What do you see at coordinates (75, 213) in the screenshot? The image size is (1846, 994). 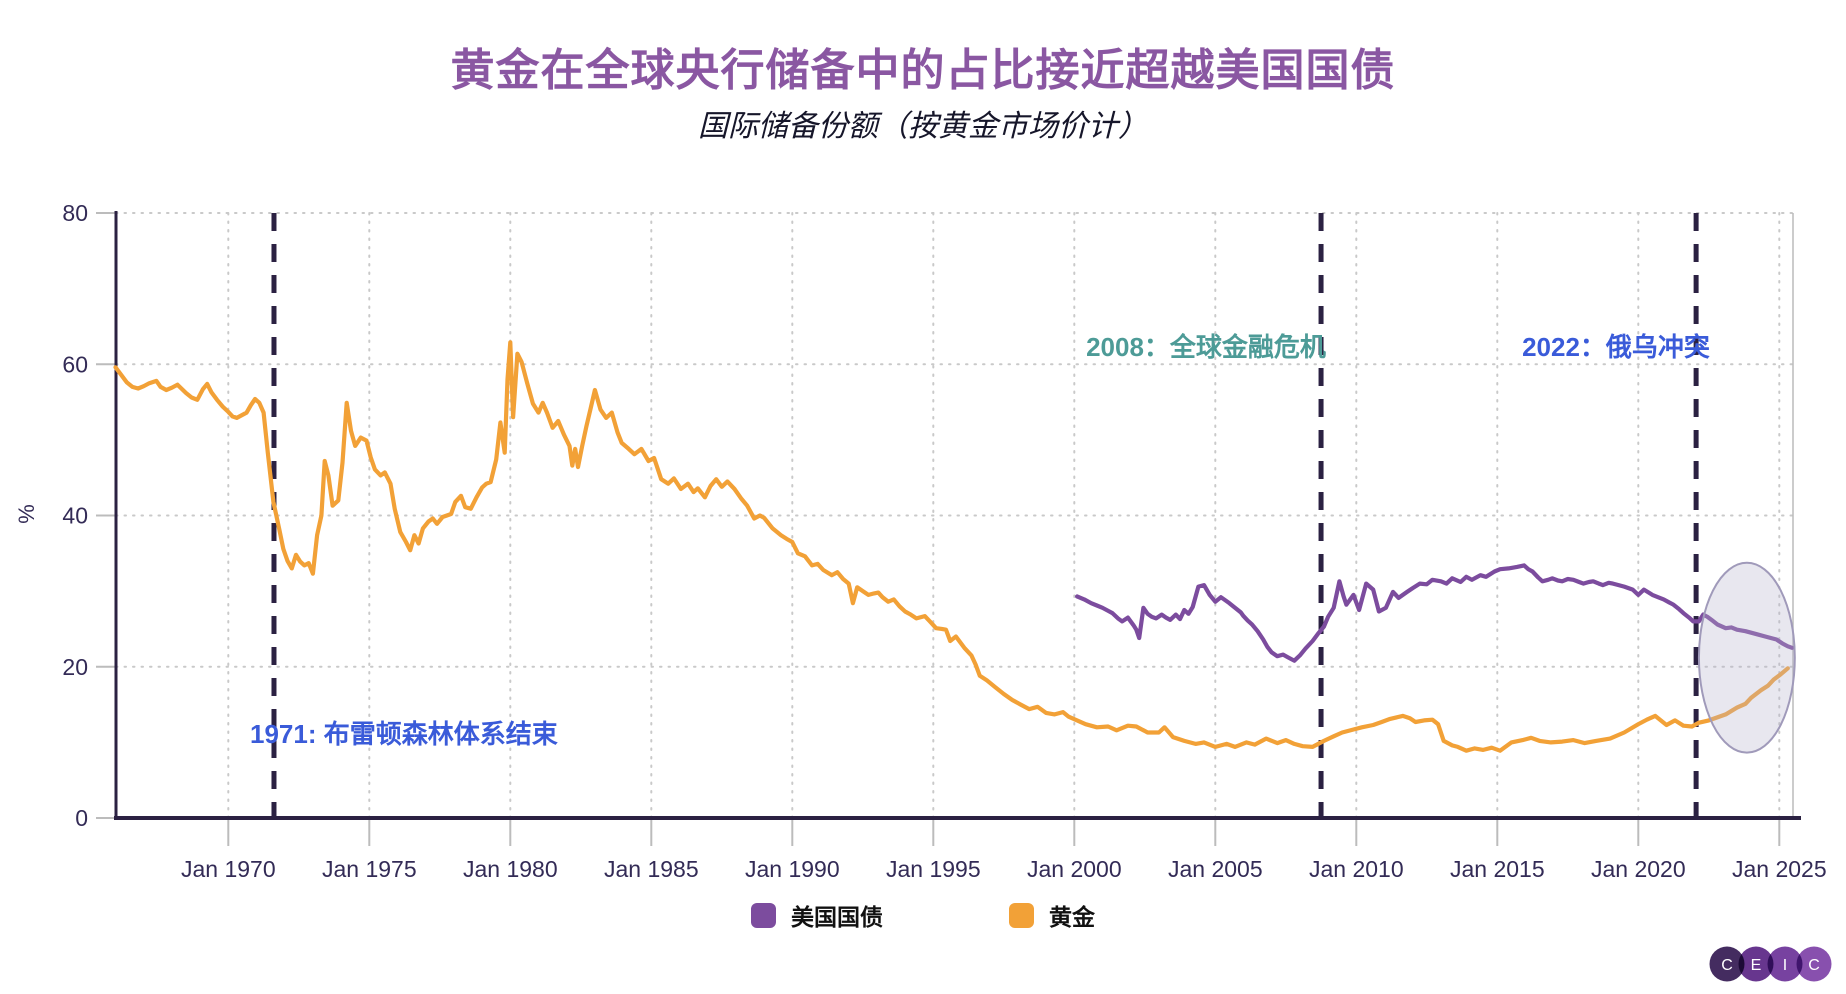 I see `y-tick-label: 80` at bounding box center [75, 213].